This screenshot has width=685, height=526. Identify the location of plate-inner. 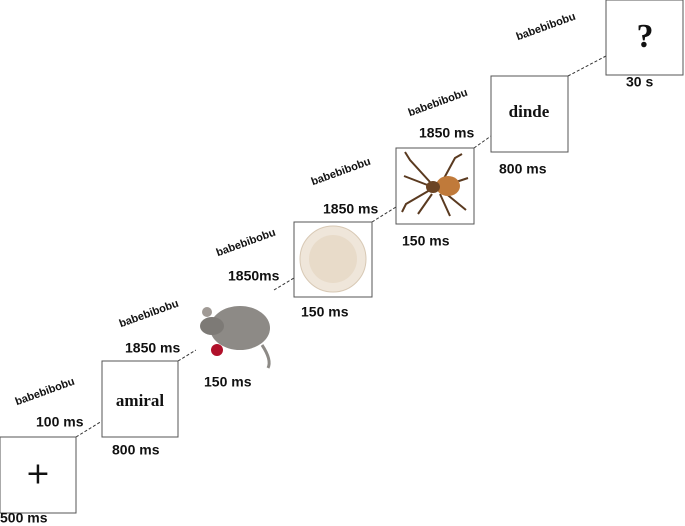
(333, 259).